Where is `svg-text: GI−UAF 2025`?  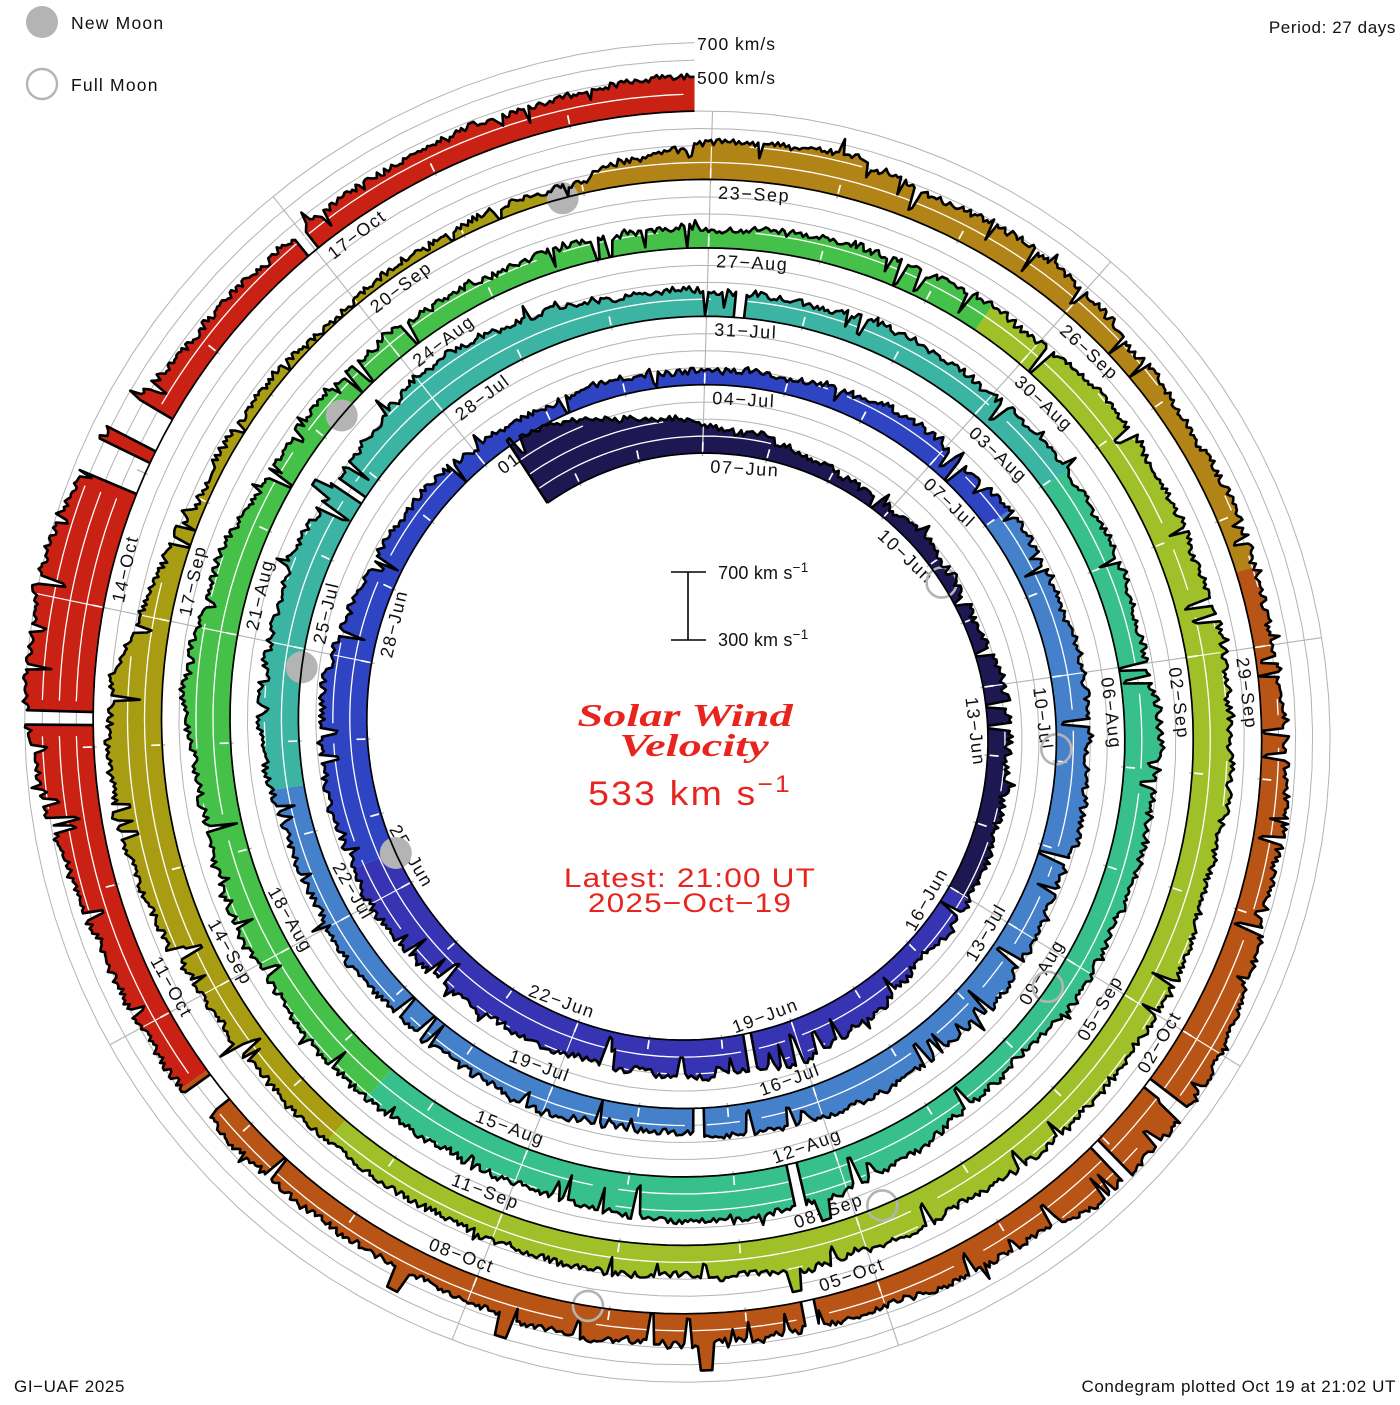
svg-text: GI−UAF 2025 is located at coordinates (69, 1386).